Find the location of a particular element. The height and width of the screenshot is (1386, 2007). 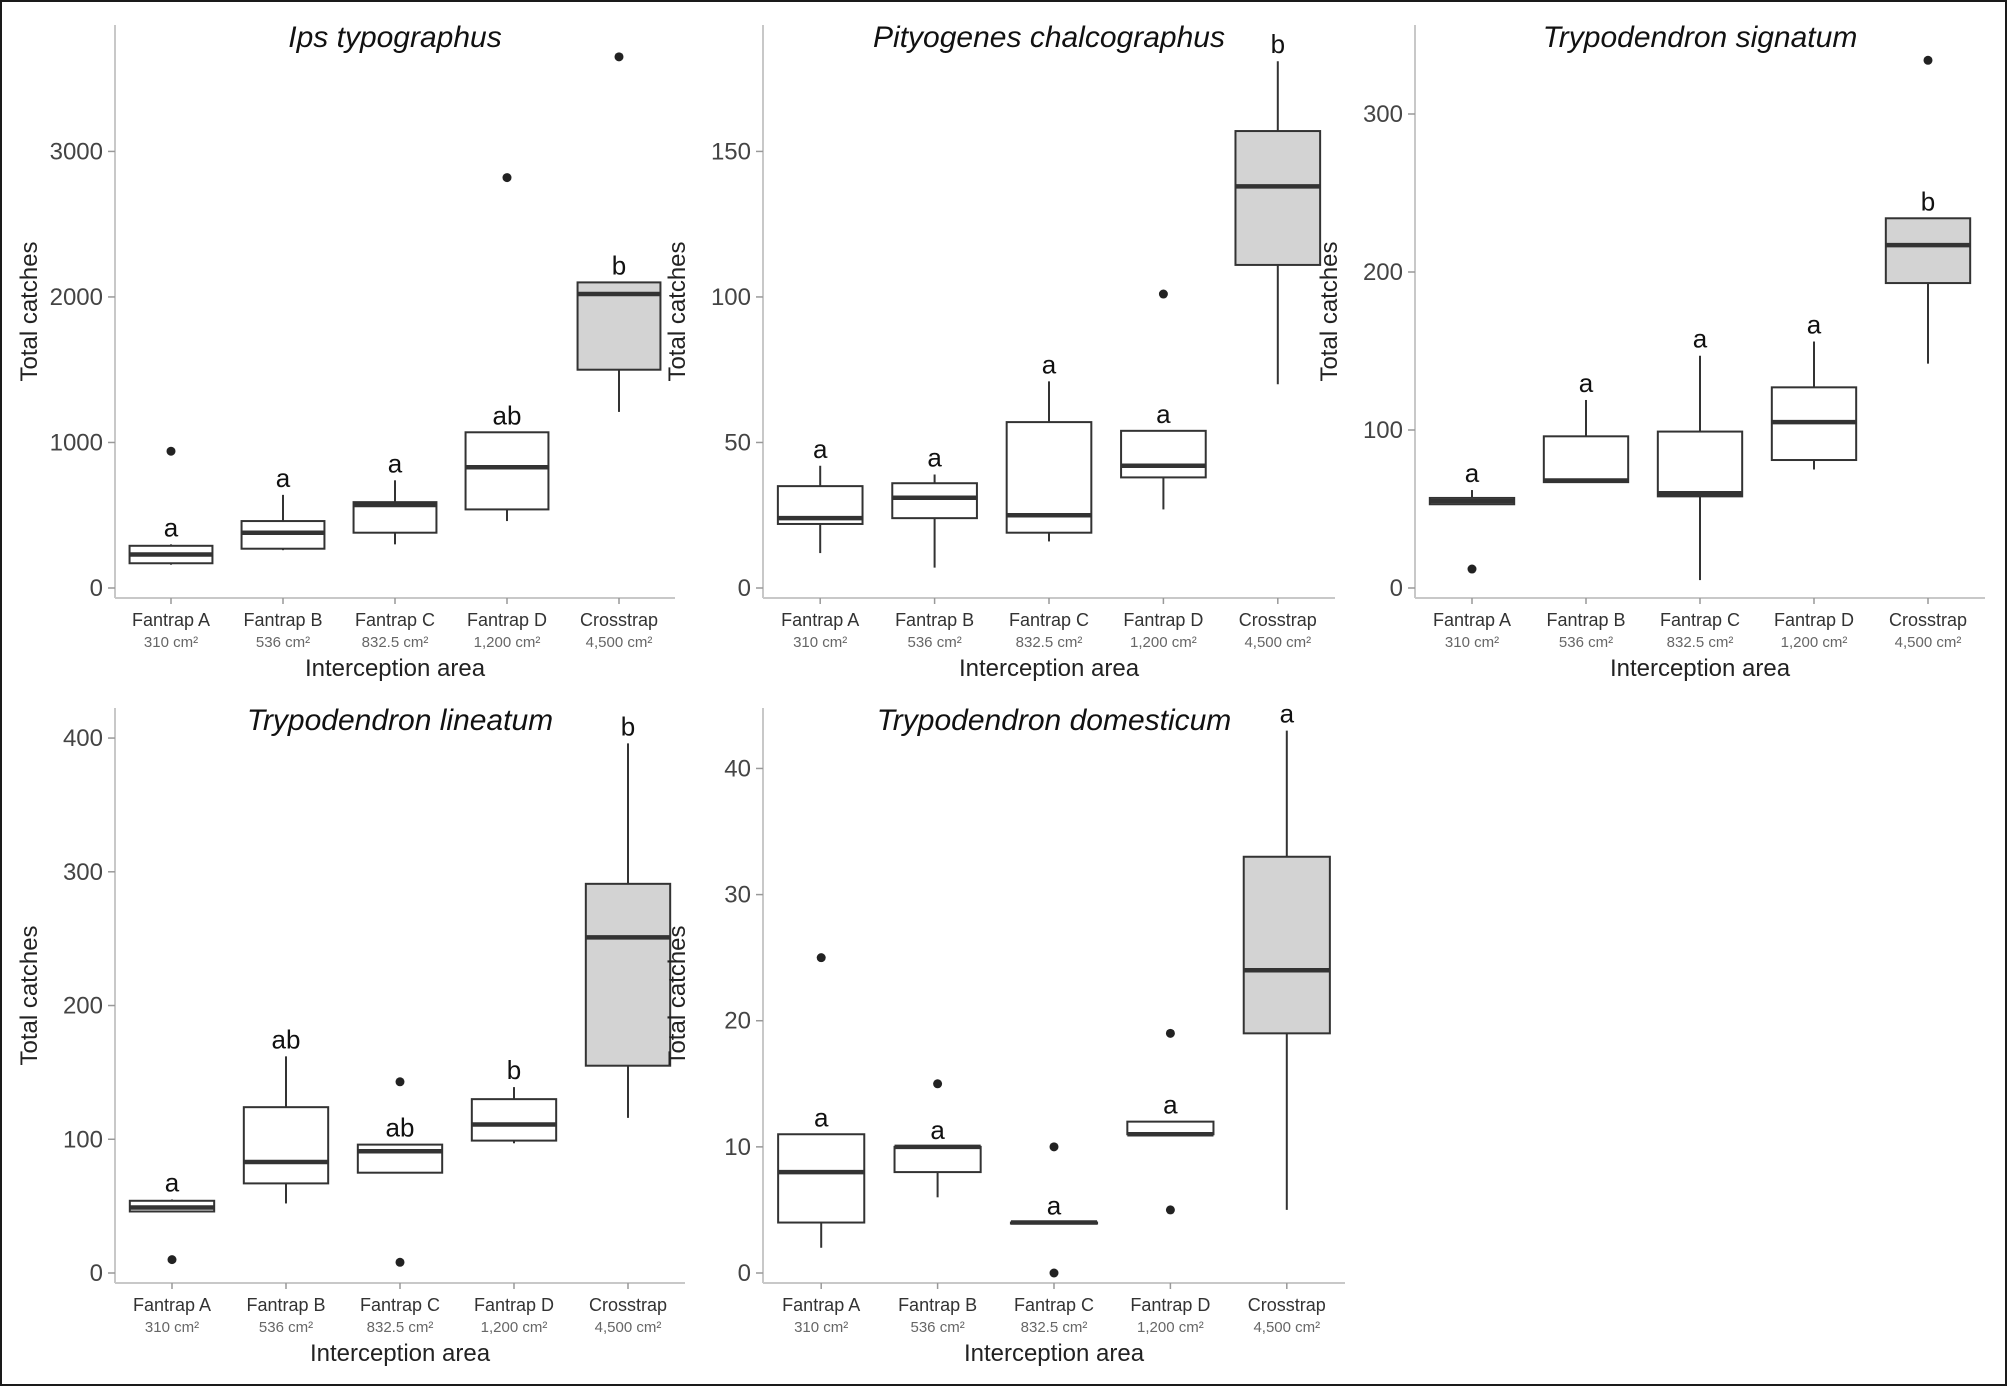

box-4: b is located at coordinates (514, 1099).